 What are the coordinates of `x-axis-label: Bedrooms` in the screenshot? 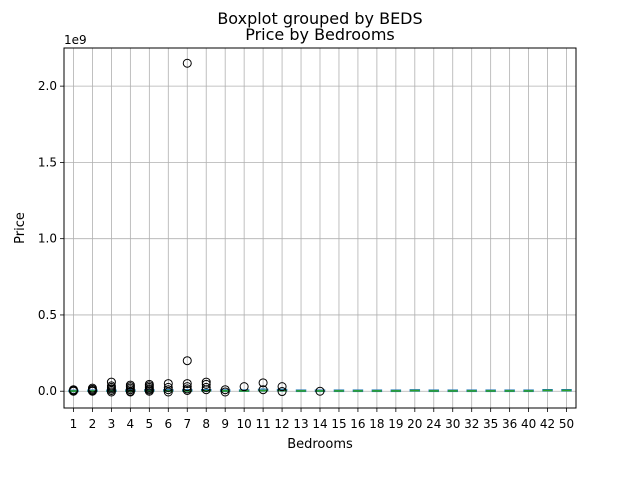 It's located at (320, 444).